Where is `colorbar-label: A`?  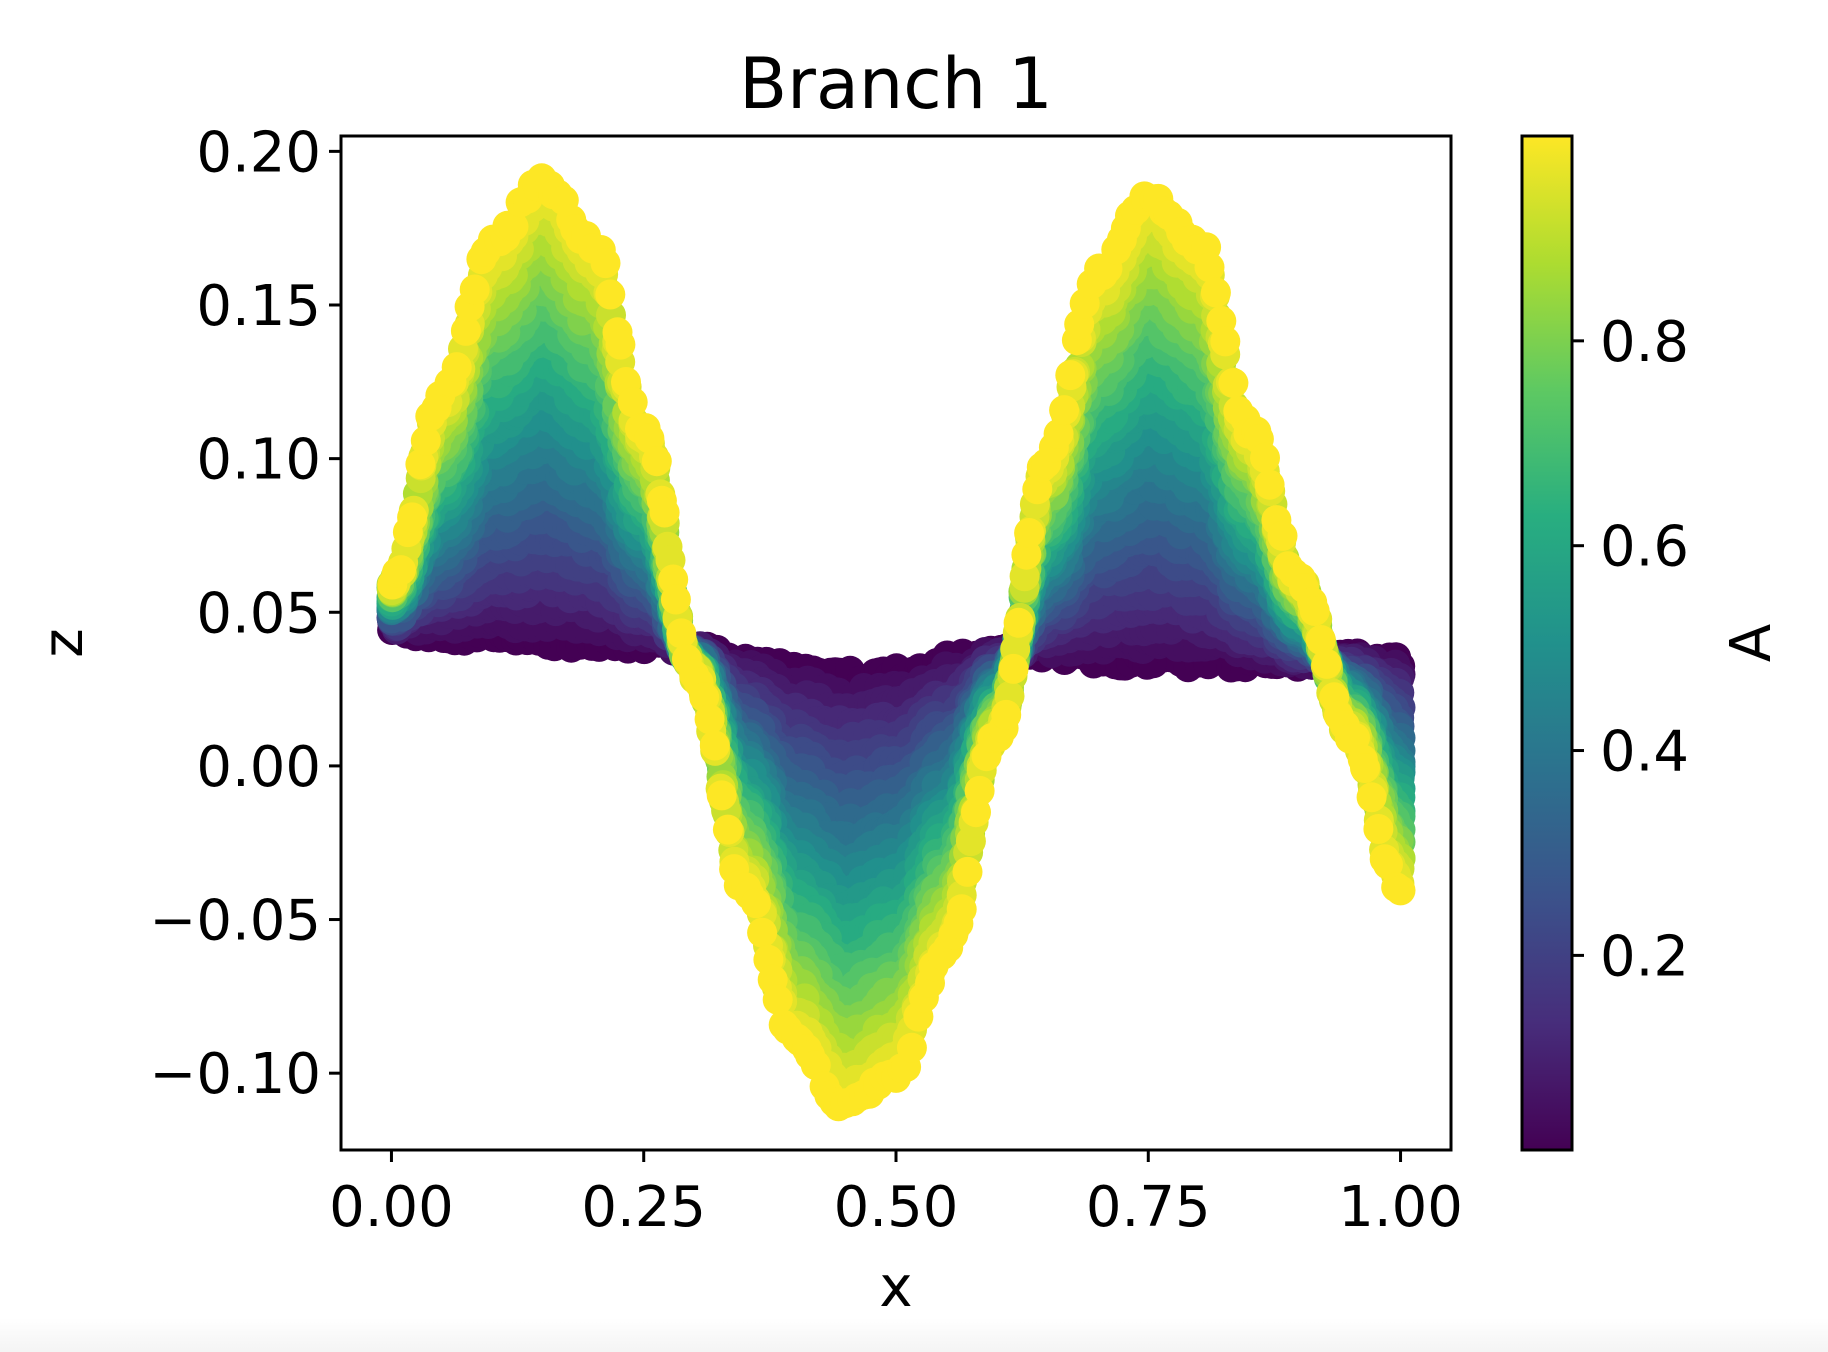 colorbar-label: A is located at coordinates (1751, 643).